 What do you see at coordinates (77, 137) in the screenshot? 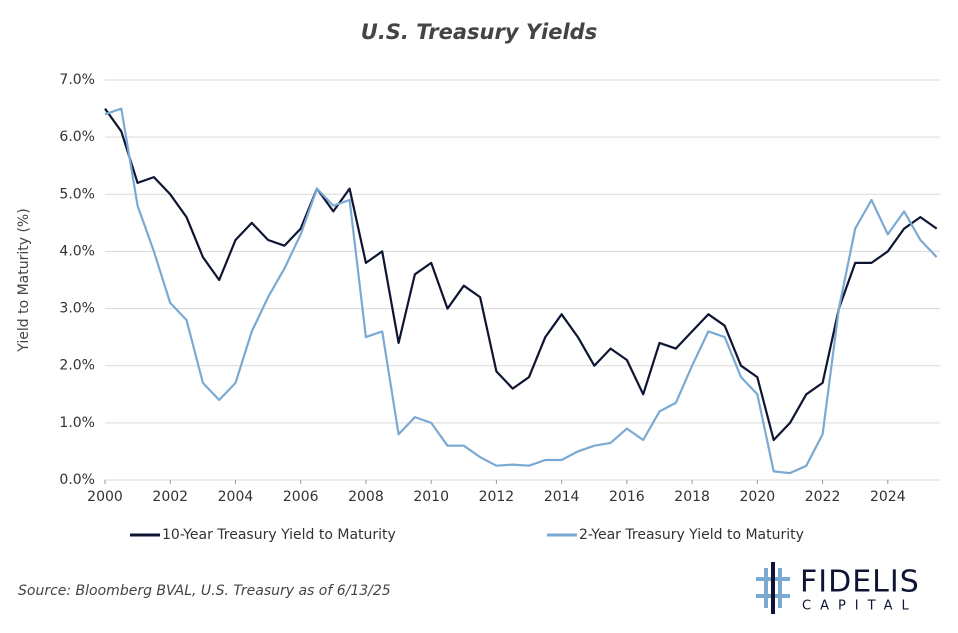
I see `y-tick-label: 6.0%` at bounding box center [77, 137].